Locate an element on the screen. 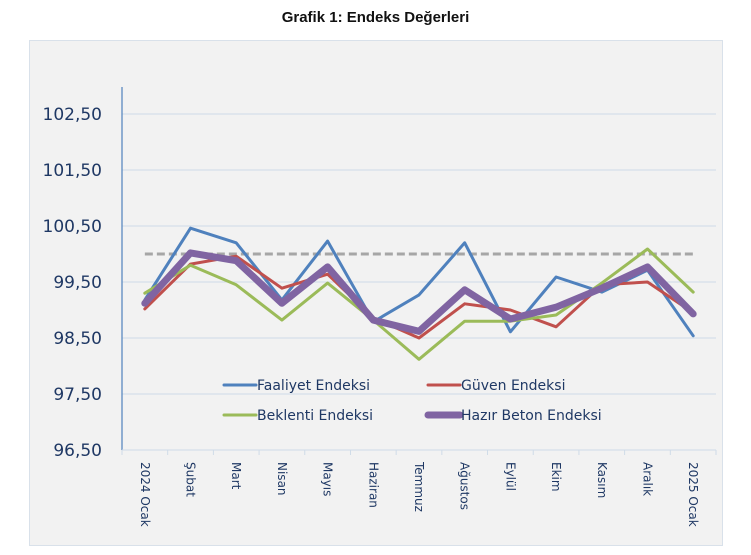  chart-title: Grafik 1: Endeks Değerleri is located at coordinates (375, 17).